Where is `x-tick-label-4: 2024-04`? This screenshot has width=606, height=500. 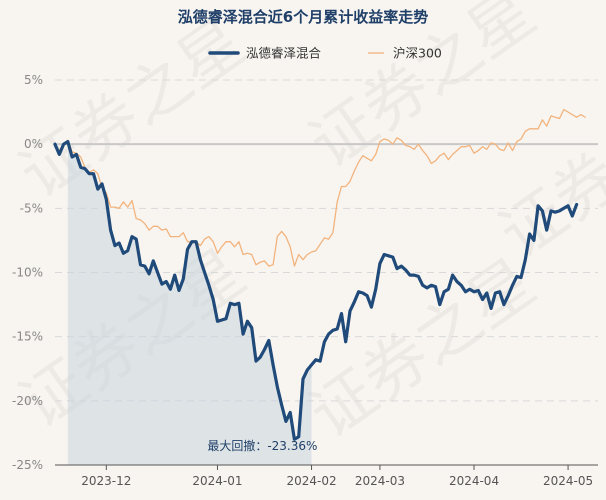 x-tick-label-4: 2024-04 is located at coordinates (474, 481).